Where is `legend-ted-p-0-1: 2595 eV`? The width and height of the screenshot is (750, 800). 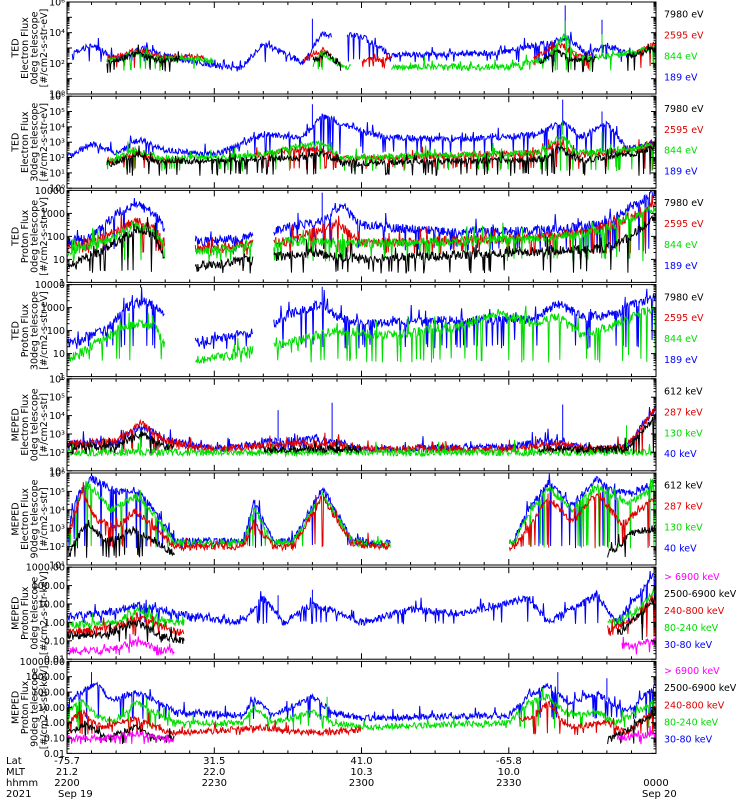 legend-ted-p-0-1: 2595 eV is located at coordinates (684, 224).